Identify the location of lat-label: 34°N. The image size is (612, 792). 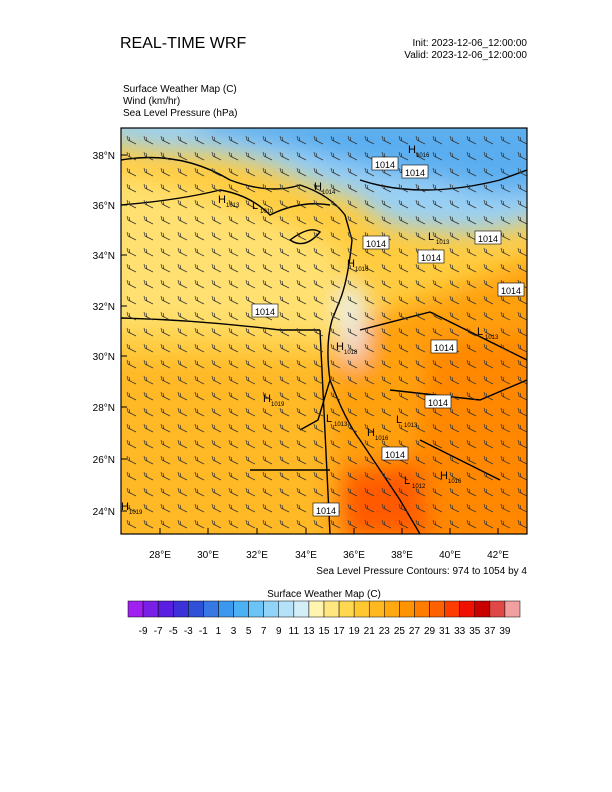
(104, 256).